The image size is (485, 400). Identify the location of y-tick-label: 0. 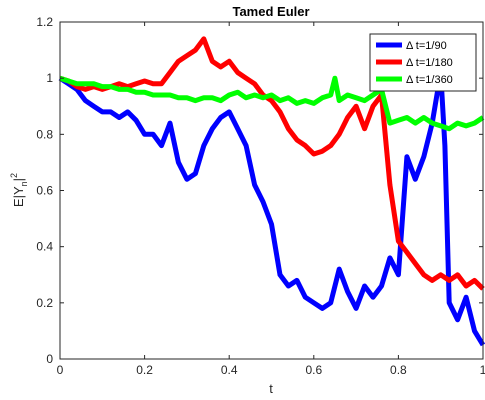
(49, 359).